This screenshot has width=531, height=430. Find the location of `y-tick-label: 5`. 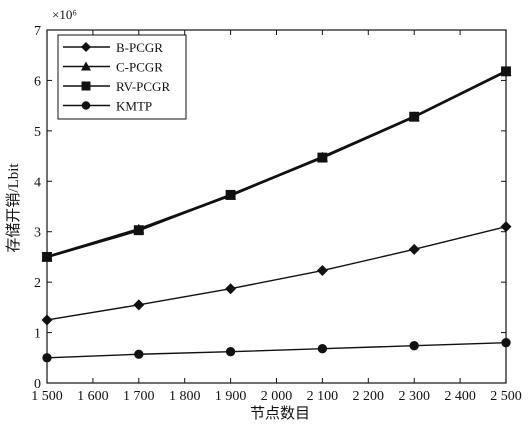

y-tick-label: 5 is located at coordinates (37, 132).